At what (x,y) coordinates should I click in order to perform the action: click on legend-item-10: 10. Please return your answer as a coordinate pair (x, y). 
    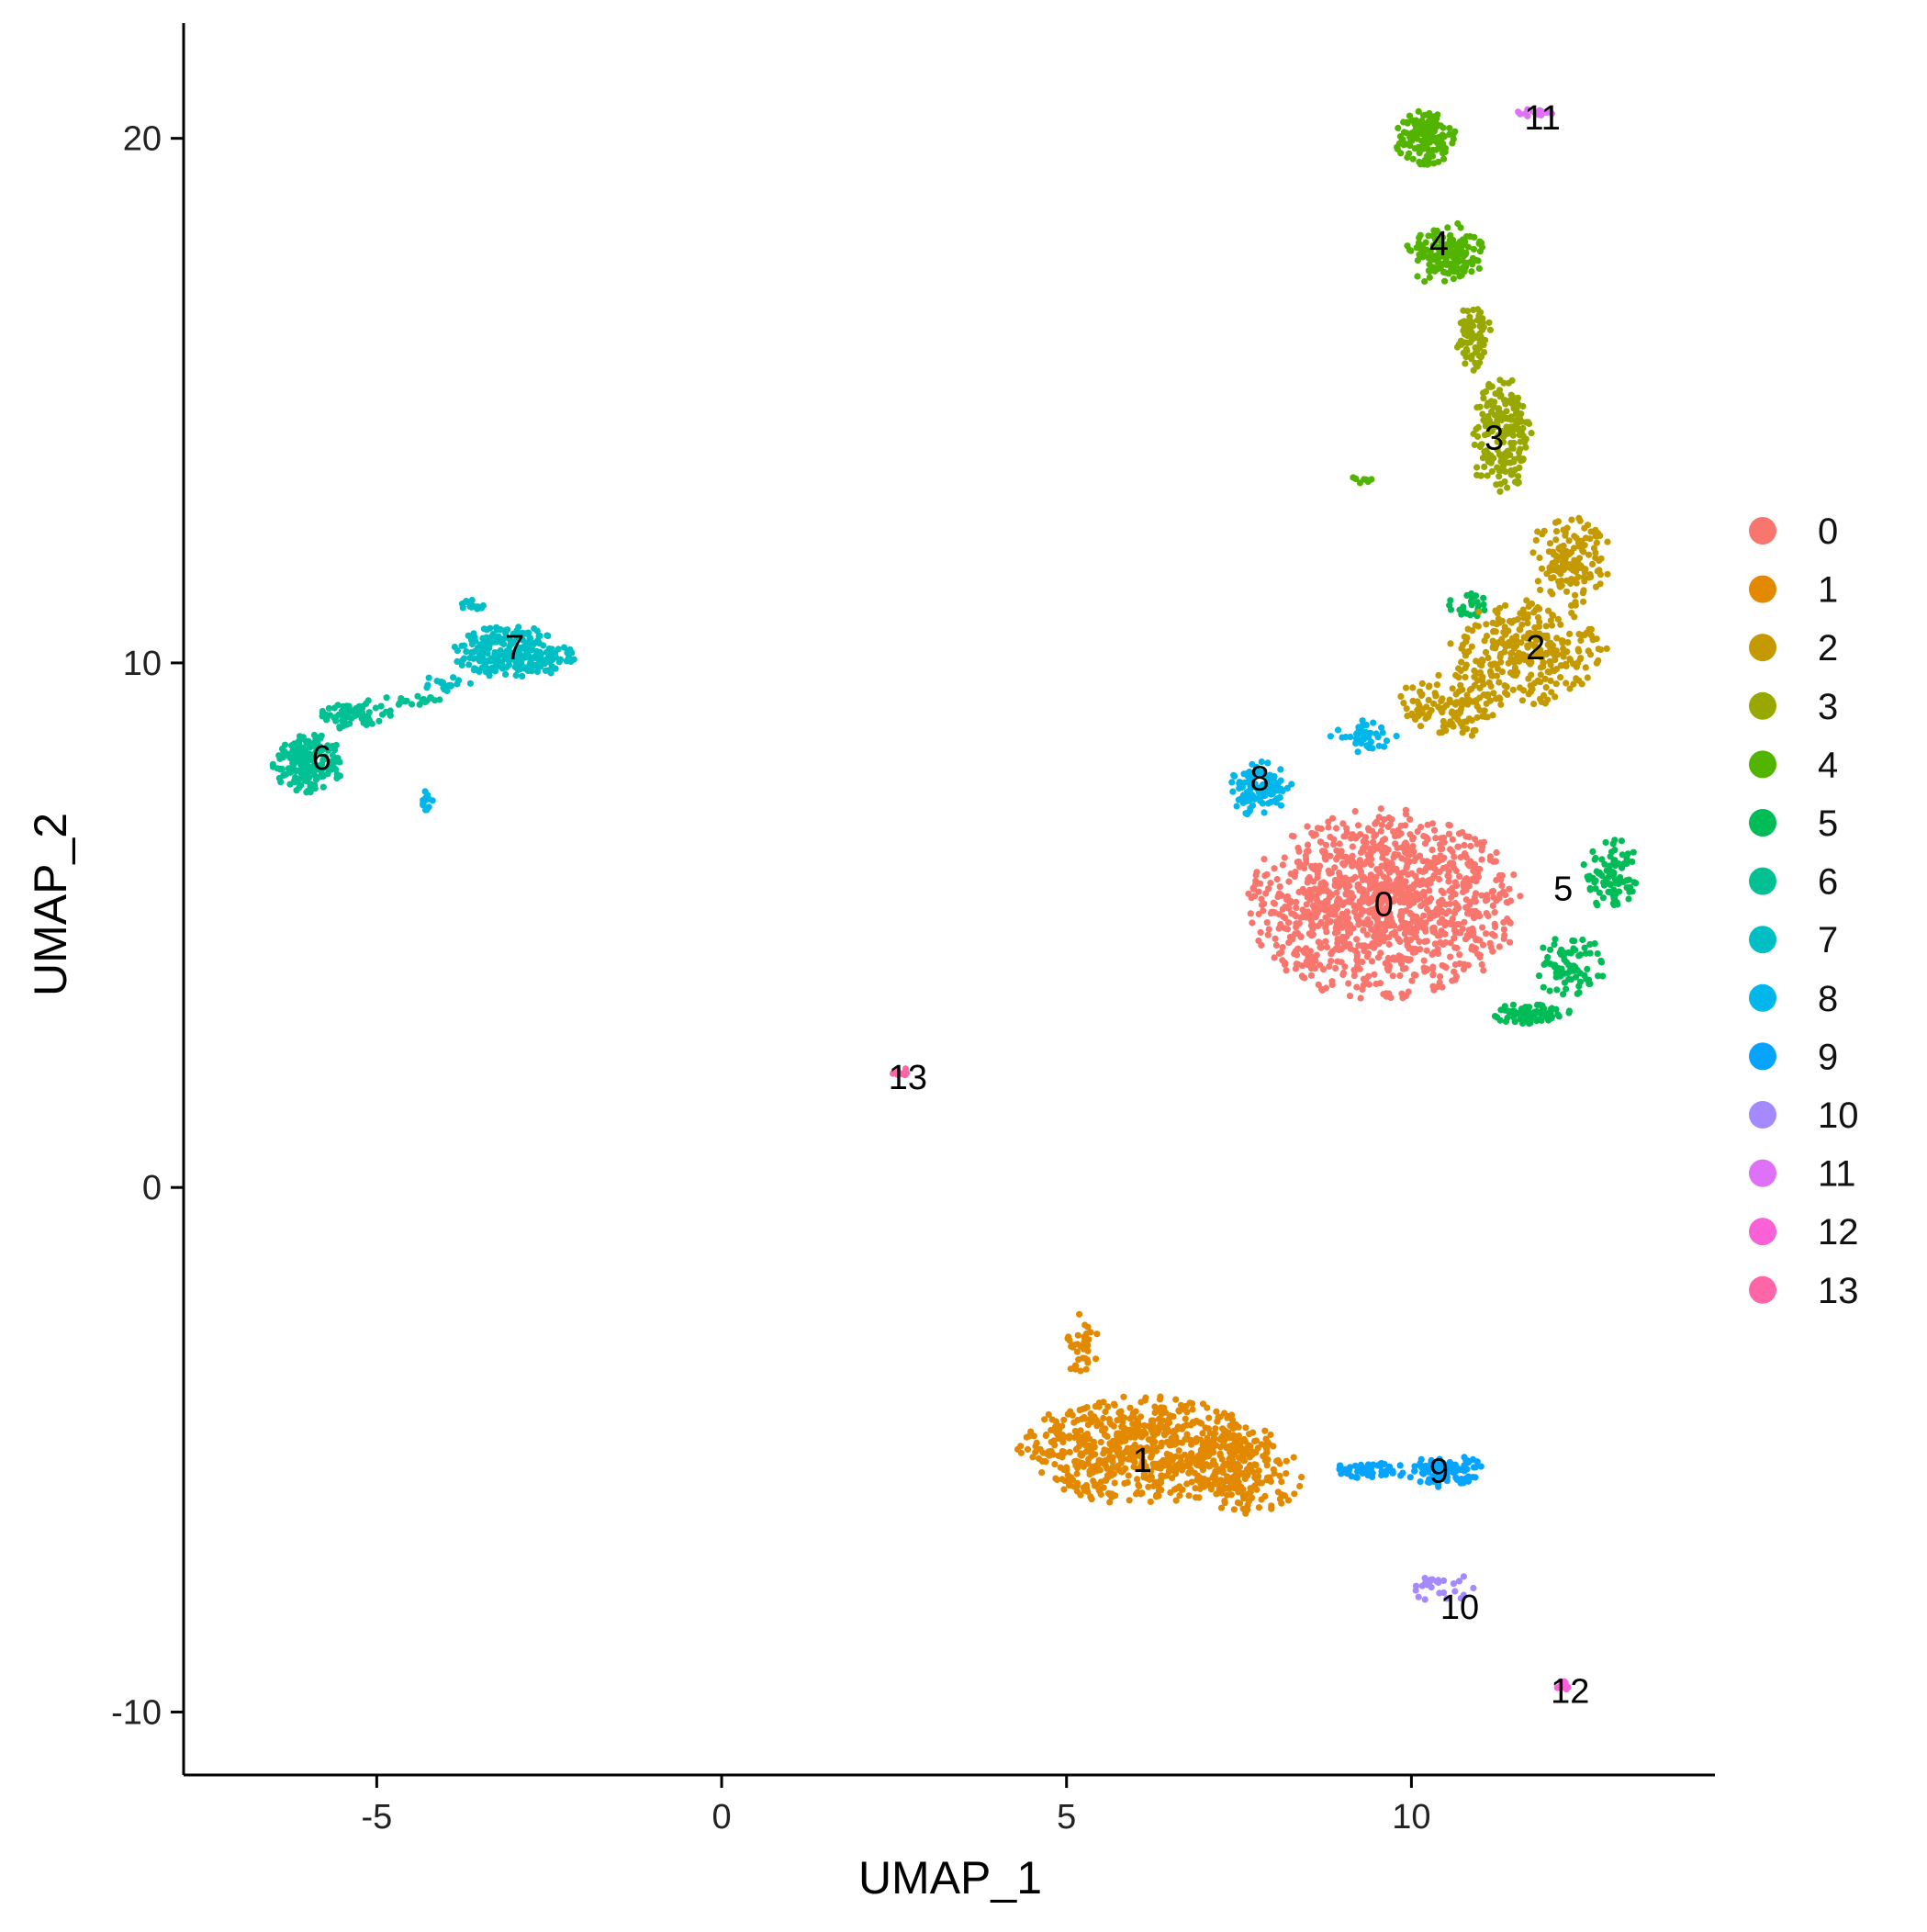
    Looking at the image, I should click on (1804, 1115).